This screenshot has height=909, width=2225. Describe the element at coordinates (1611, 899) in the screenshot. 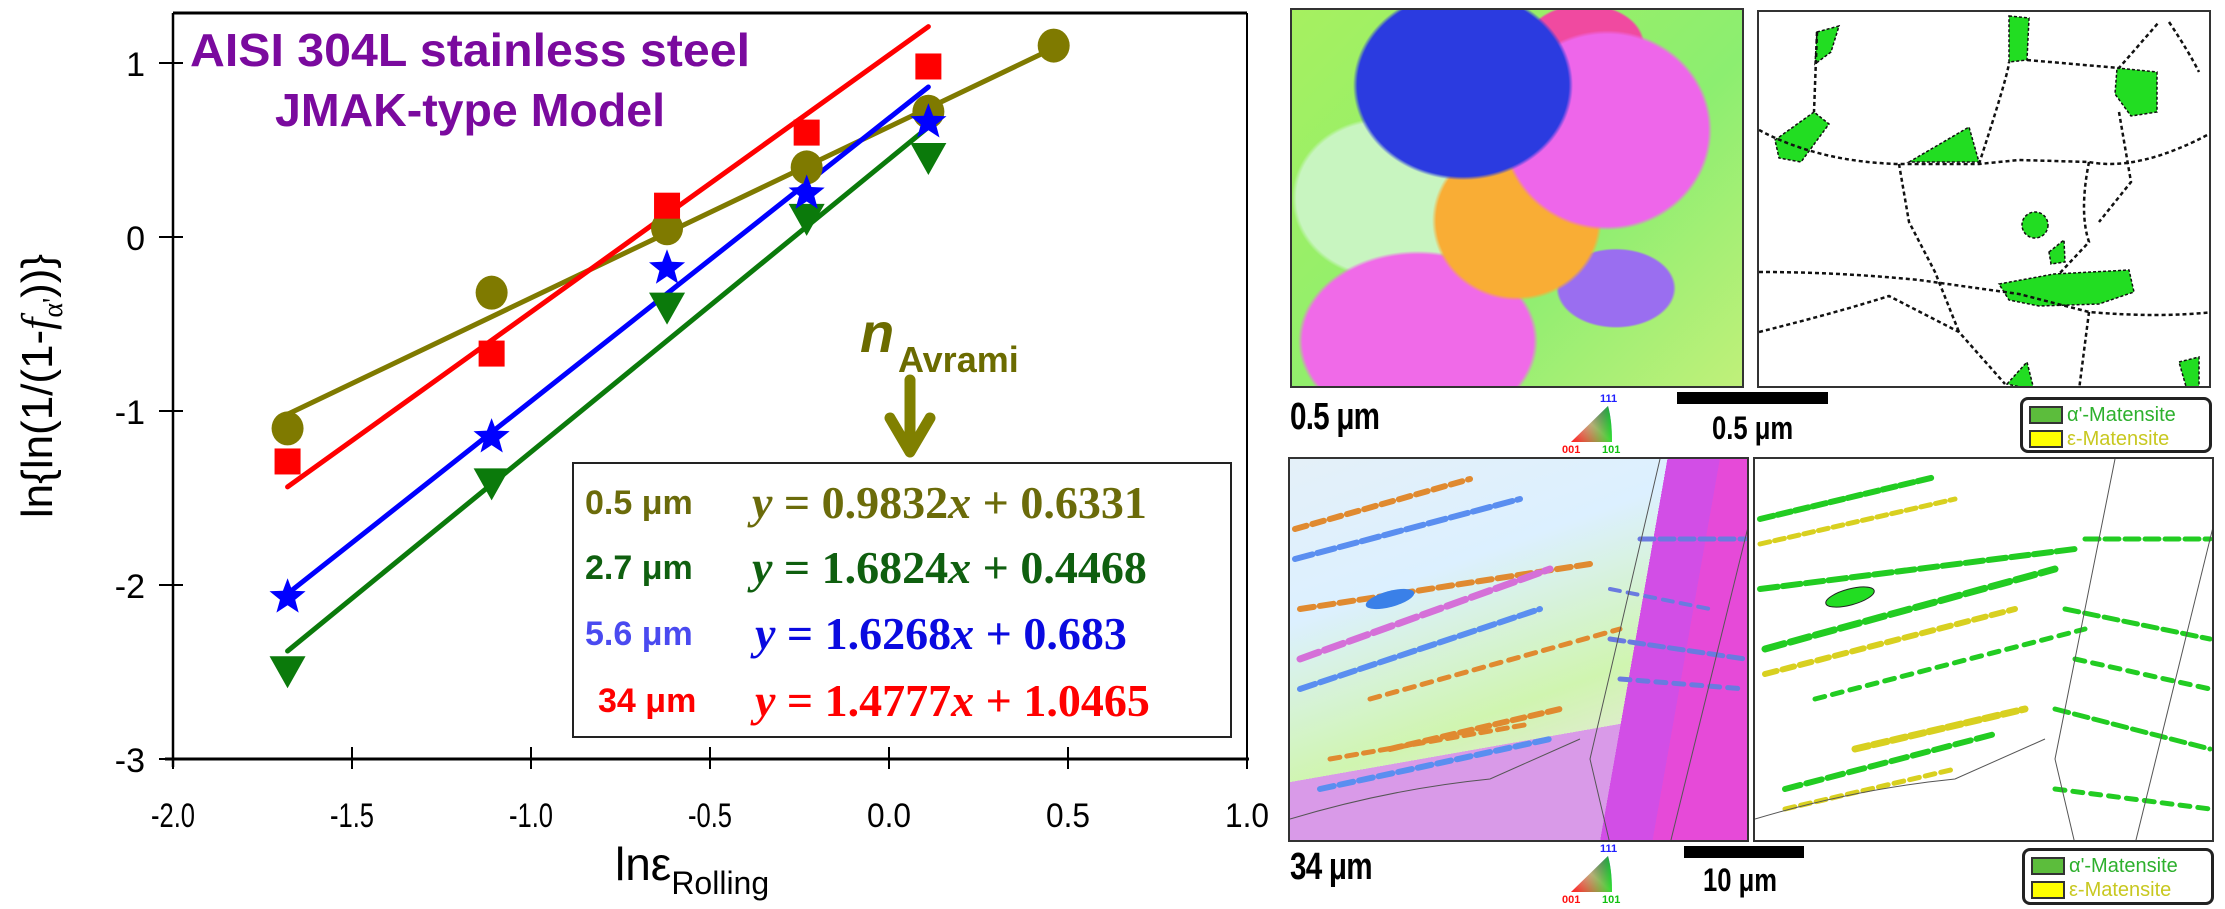

I see `ipf-label-101: 101` at that location.